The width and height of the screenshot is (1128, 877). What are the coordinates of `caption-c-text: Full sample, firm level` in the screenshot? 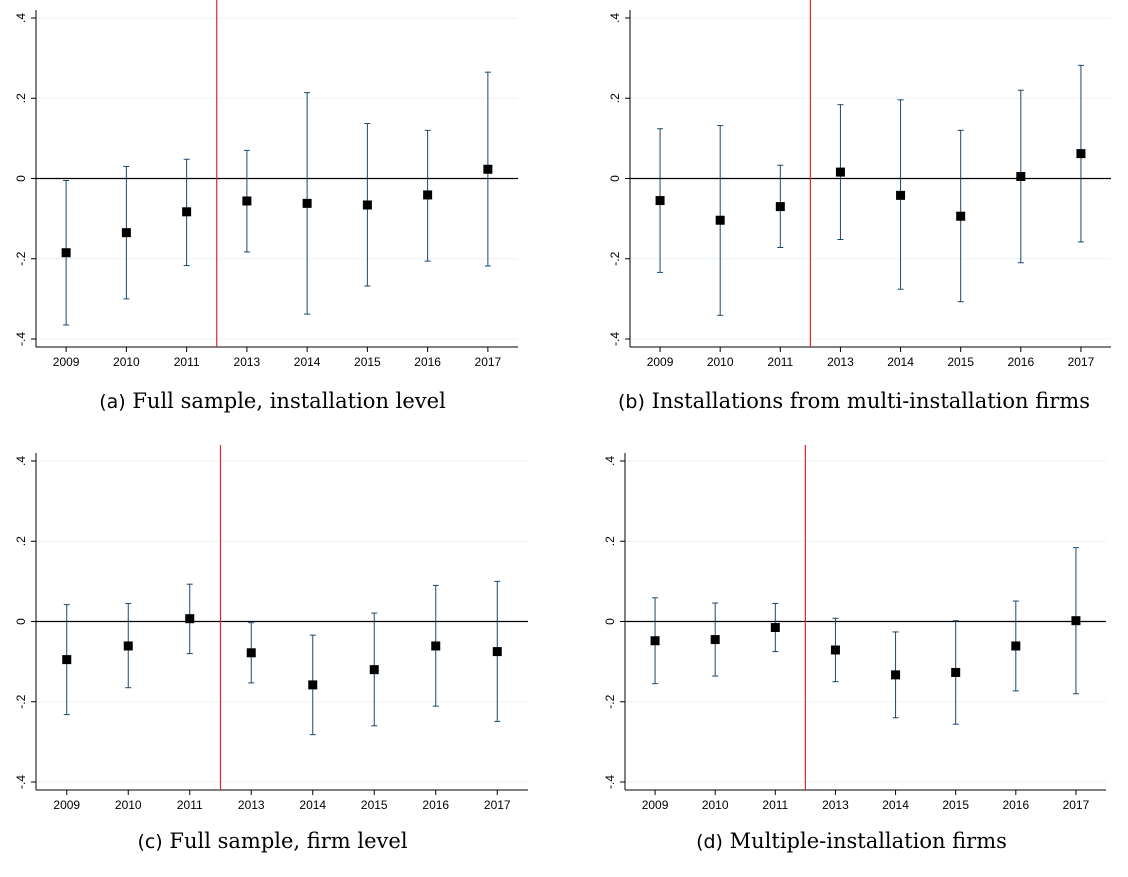 It's located at (288, 841).